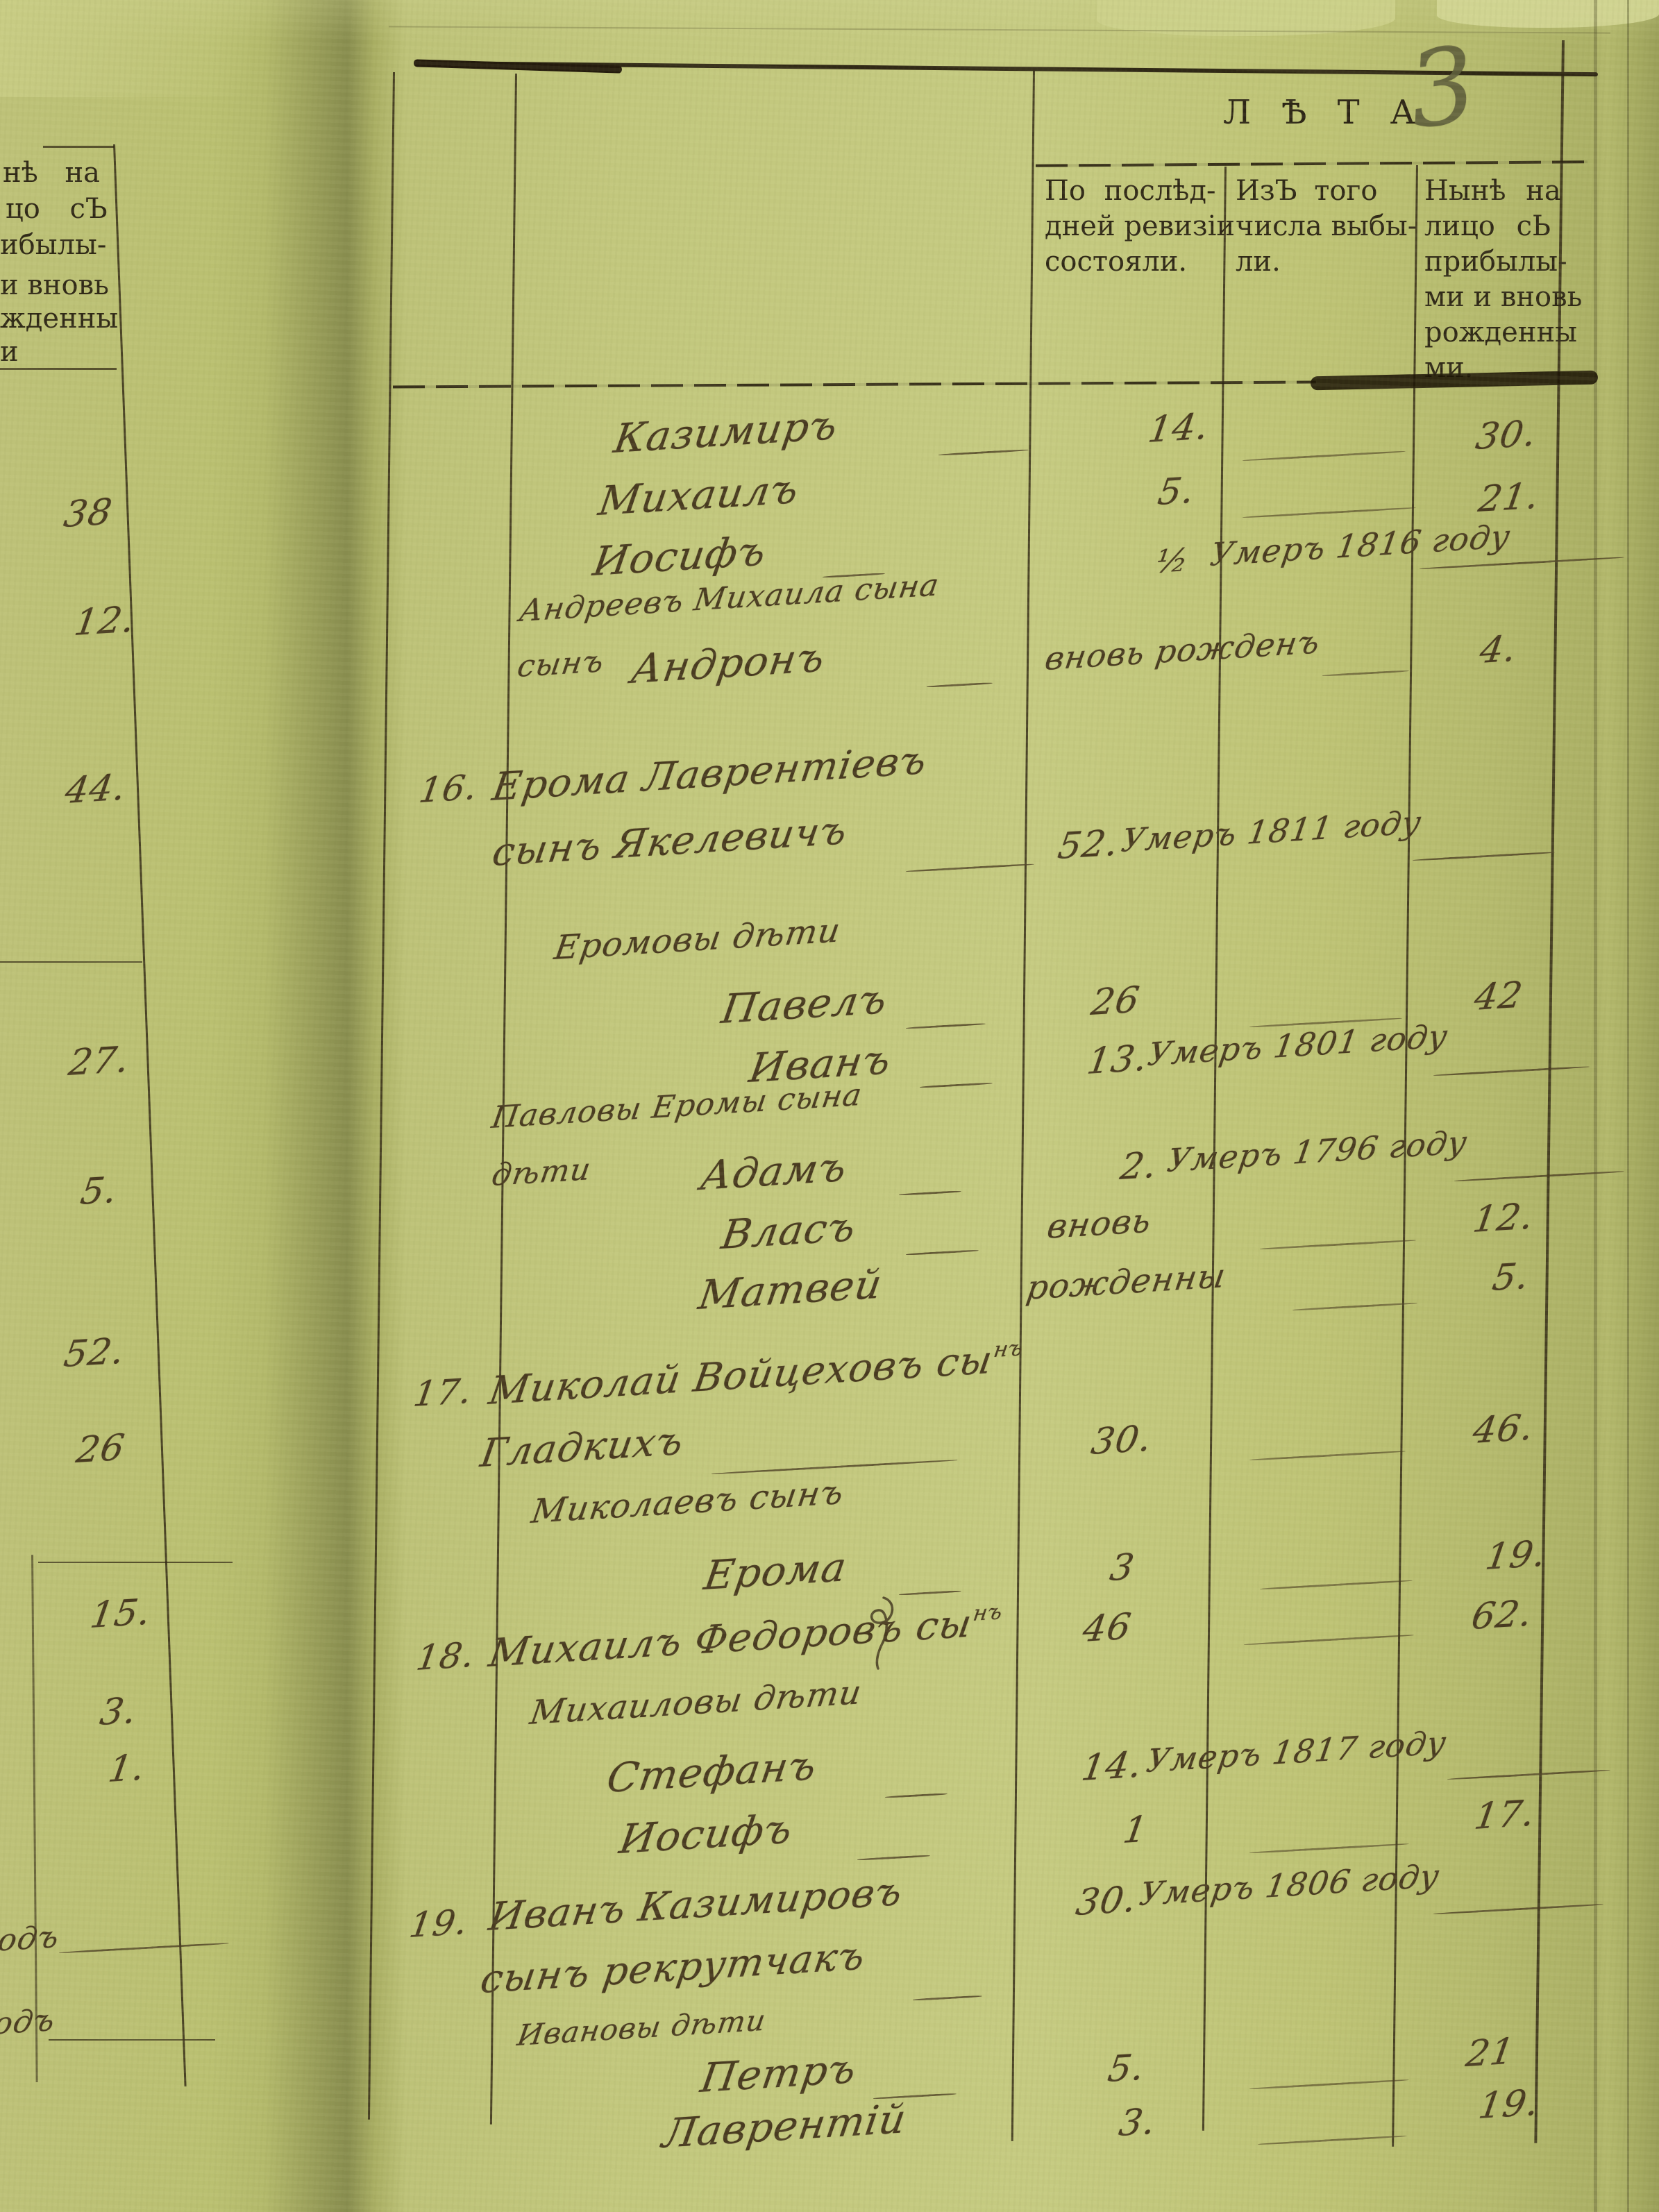 This screenshot has width=1659, height=2212. I want to click on person-name: Михаилъ, so click(699, 495).